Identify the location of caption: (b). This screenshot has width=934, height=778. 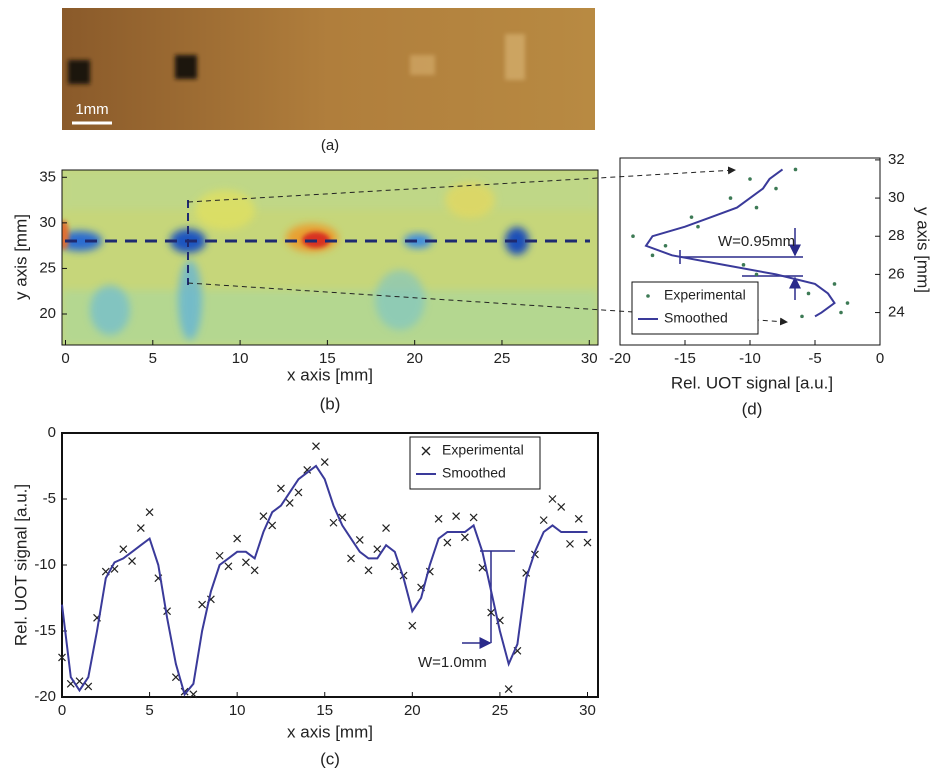
(330, 403).